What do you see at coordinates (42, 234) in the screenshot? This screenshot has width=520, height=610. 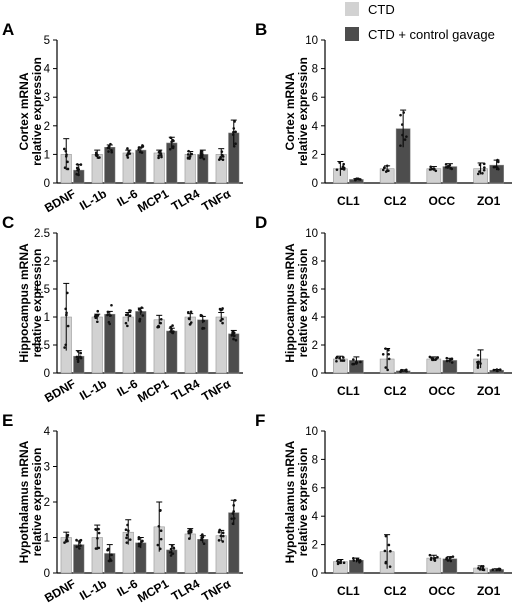 I see `y-tick-label: 2.5` at bounding box center [42, 234].